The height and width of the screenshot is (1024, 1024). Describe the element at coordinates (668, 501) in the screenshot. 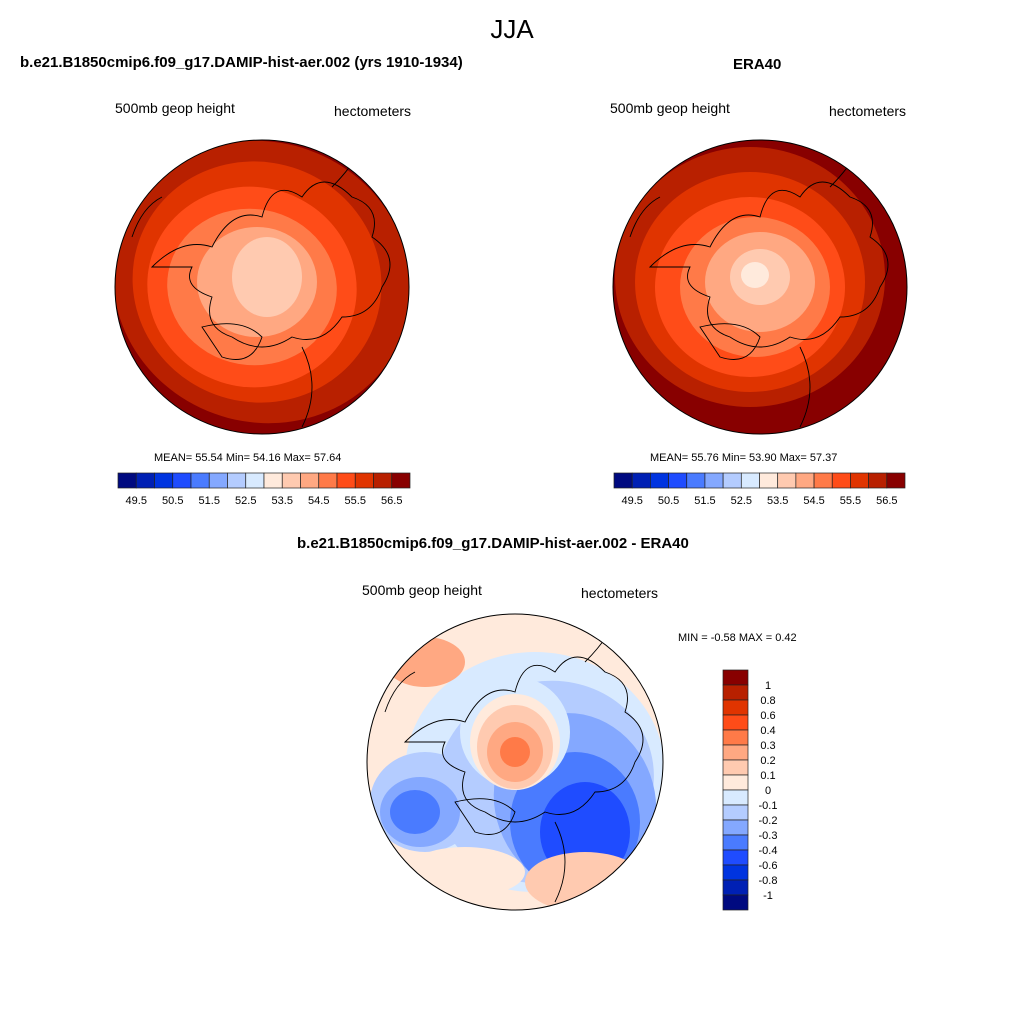

I see `panel2-colorbar-label: 50.5` at that location.